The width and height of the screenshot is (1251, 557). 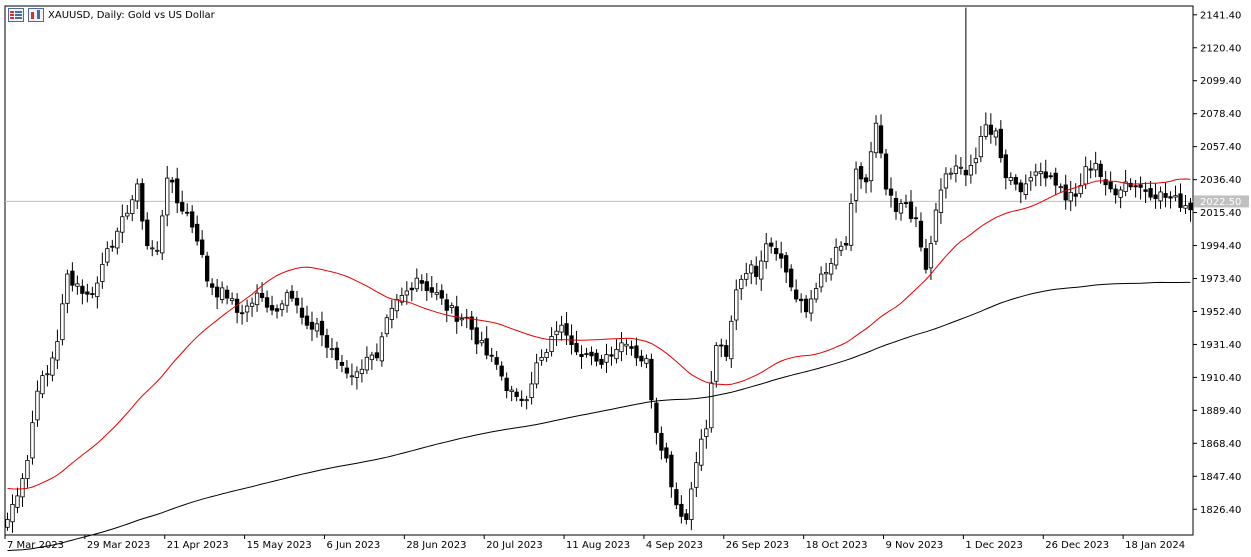 I want to click on y-tick-label: 2036.40, so click(x=1220, y=180).